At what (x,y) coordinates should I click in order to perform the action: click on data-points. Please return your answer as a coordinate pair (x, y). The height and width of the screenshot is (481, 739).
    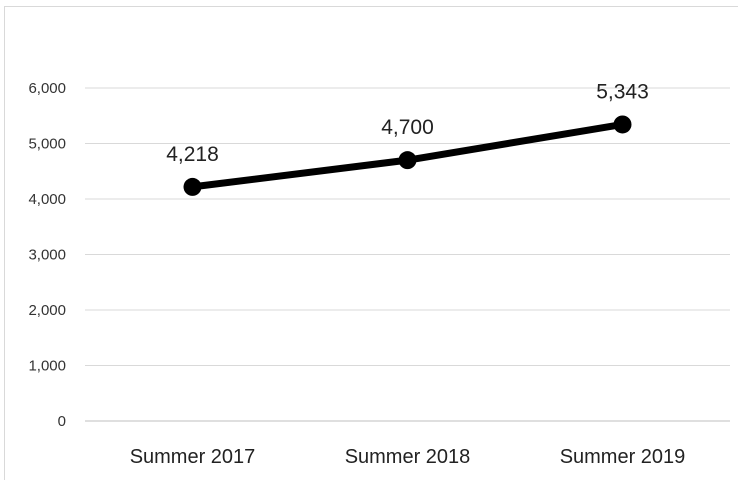
    Looking at the image, I should click on (407, 155).